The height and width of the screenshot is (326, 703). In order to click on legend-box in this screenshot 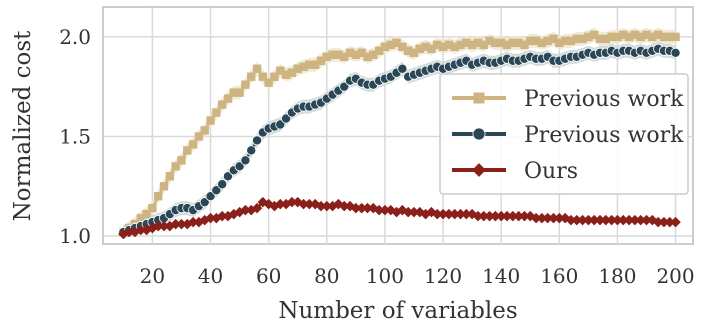, I will do `click(564, 134)`.